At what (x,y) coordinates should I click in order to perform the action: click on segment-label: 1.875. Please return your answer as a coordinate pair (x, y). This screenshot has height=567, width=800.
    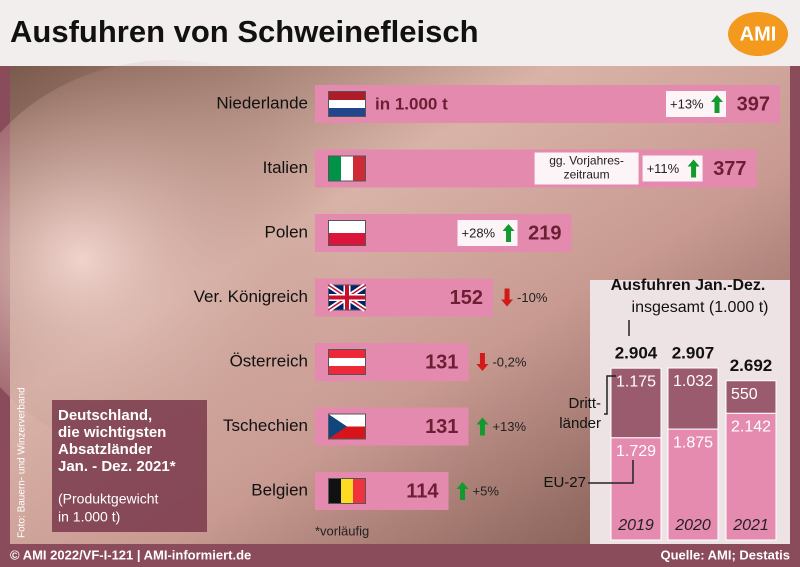
    Looking at the image, I should click on (693, 442).